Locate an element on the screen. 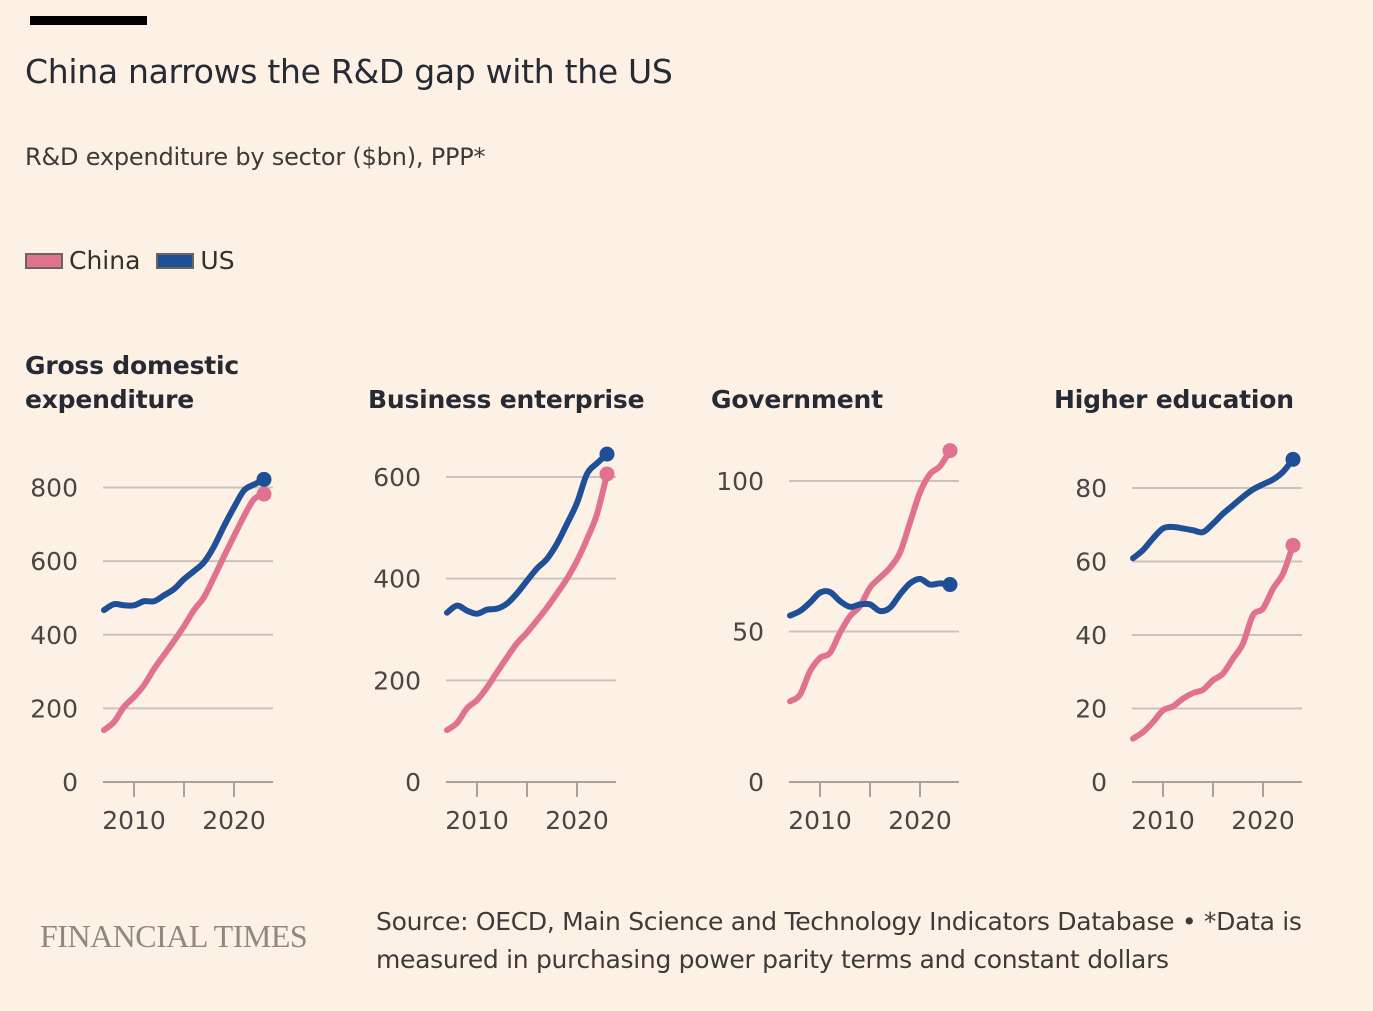 The width and height of the screenshot is (1373, 1011). ft-top-rule is located at coordinates (88, 20).